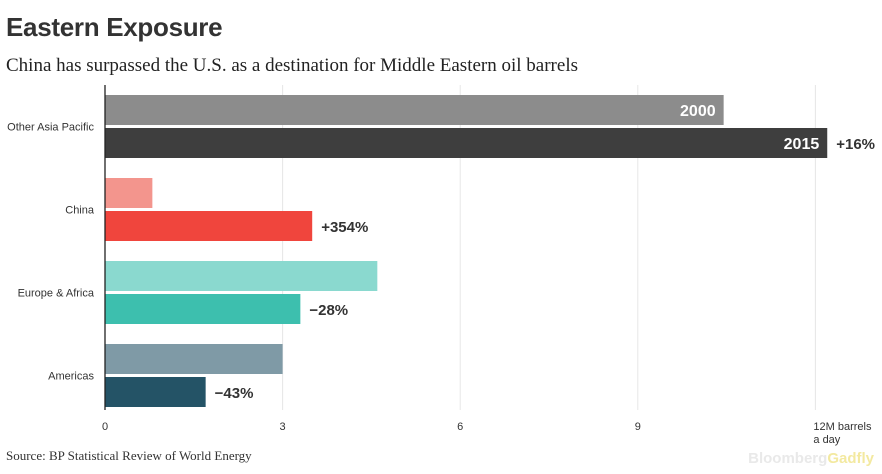 Image resolution: width=882 pixels, height=474 pixels. I want to click on chart-title: Eastern Exposure, so click(114, 27).